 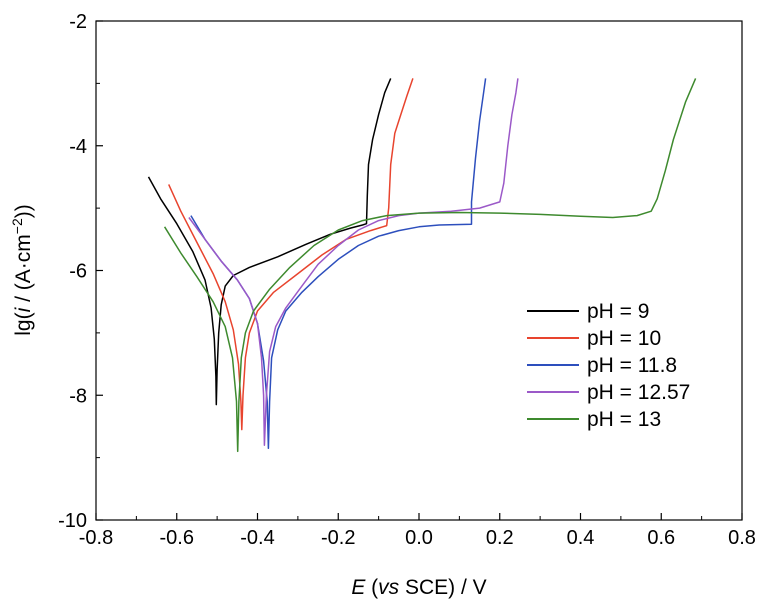 What do you see at coordinates (618, 311) in the screenshot?
I see `legend-label-0: pH = 9` at bounding box center [618, 311].